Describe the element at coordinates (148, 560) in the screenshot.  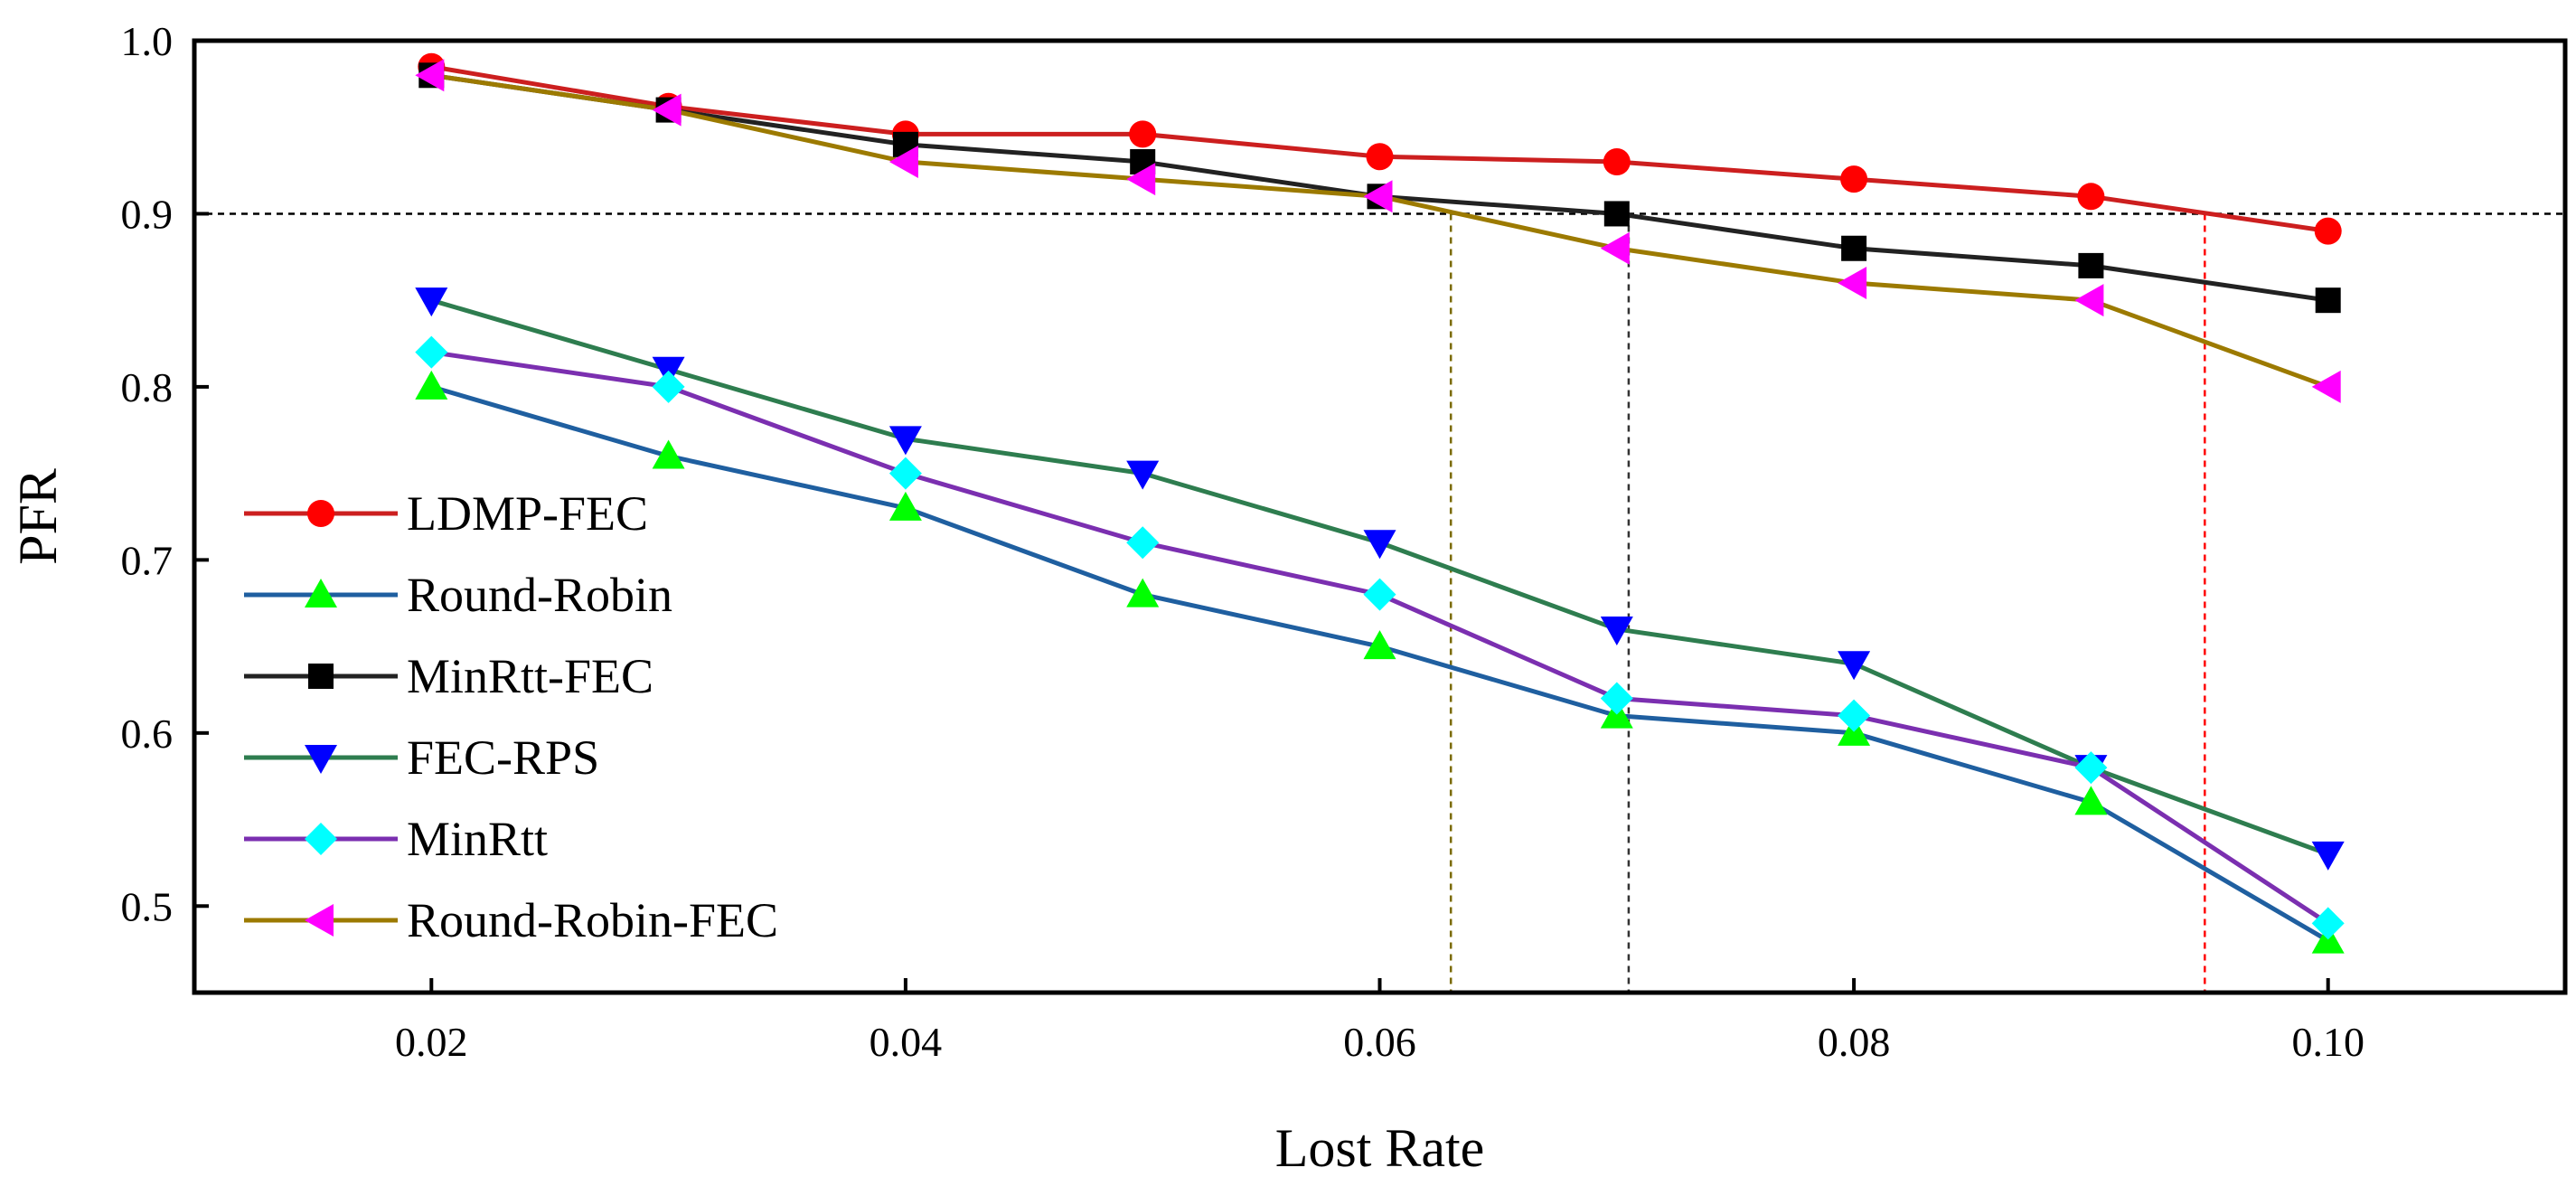
I see `y-tick-label: 0.7` at that location.